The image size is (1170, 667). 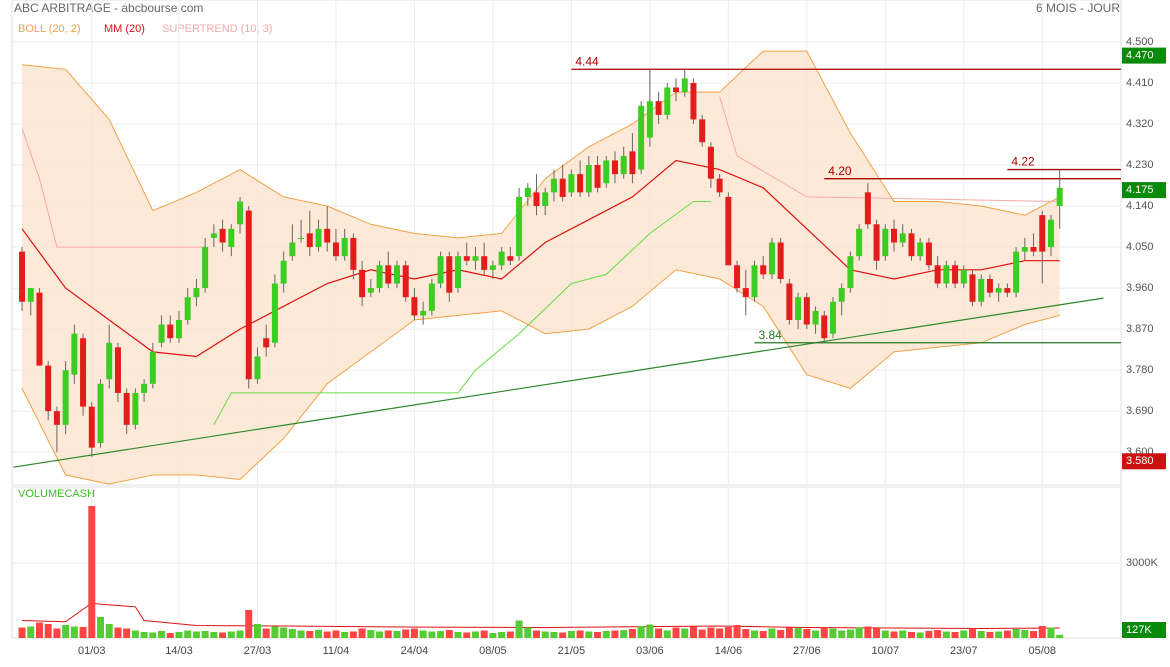 What do you see at coordinates (56, 494) in the screenshot?
I see `volume-title: VOLUMECASH` at bounding box center [56, 494].